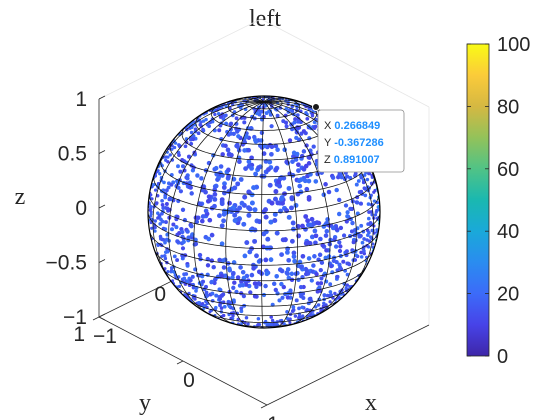  What do you see at coordinates (102, 318) in the screenshot?
I see `y-tick-mark` at bounding box center [102, 318].